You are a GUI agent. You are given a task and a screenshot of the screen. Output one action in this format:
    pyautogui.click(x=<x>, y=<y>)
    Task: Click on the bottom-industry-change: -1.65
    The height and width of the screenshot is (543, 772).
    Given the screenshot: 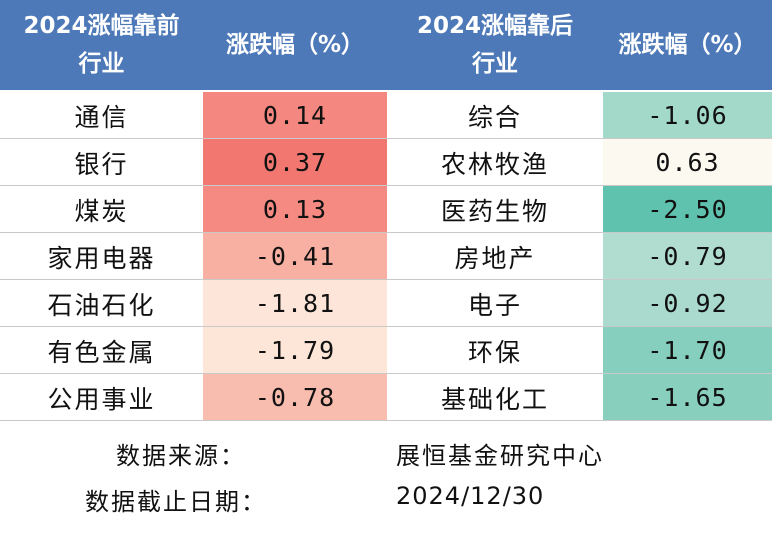 What is the action you would take?
    pyautogui.click(x=687, y=397)
    